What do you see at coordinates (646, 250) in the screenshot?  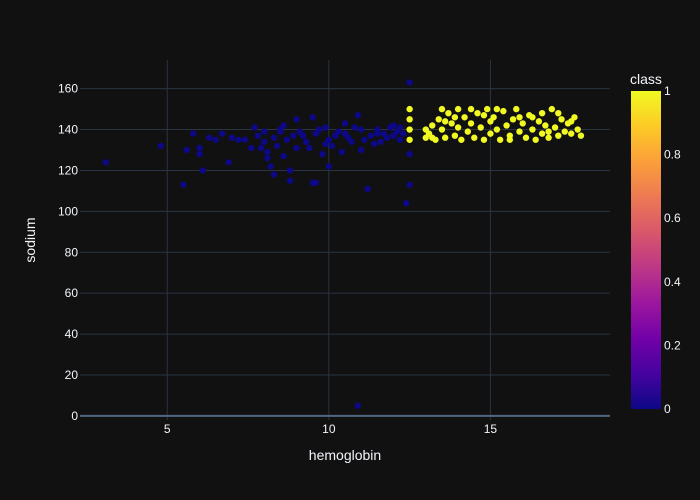 I see `colorbar-gradient` at bounding box center [646, 250].